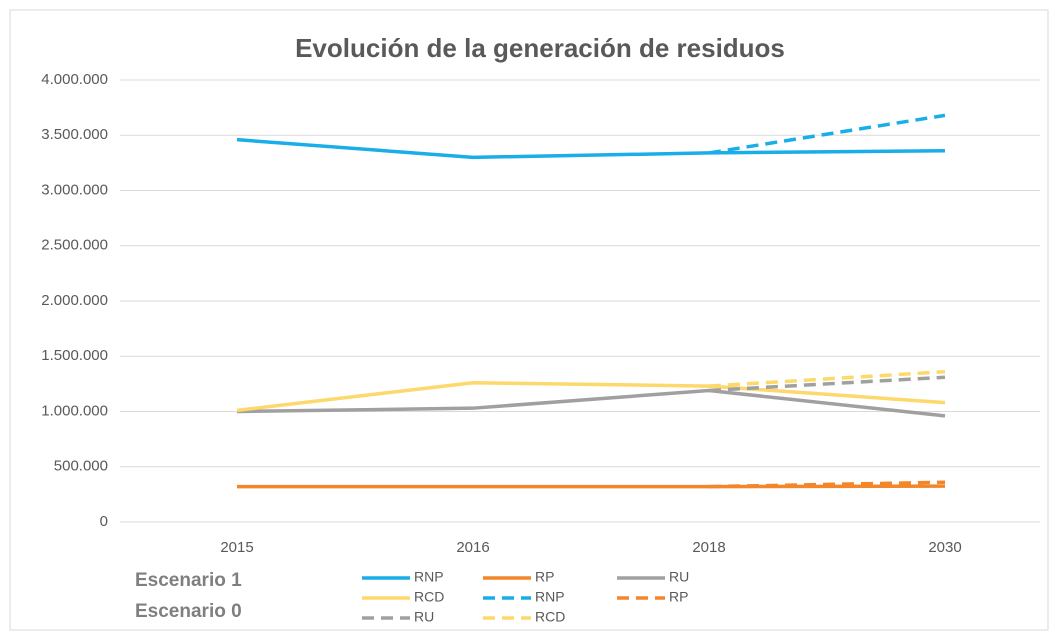  Describe the element at coordinates (74, 410) in the screenshot. I see `y-tick-label: 1.000.000` at that location.